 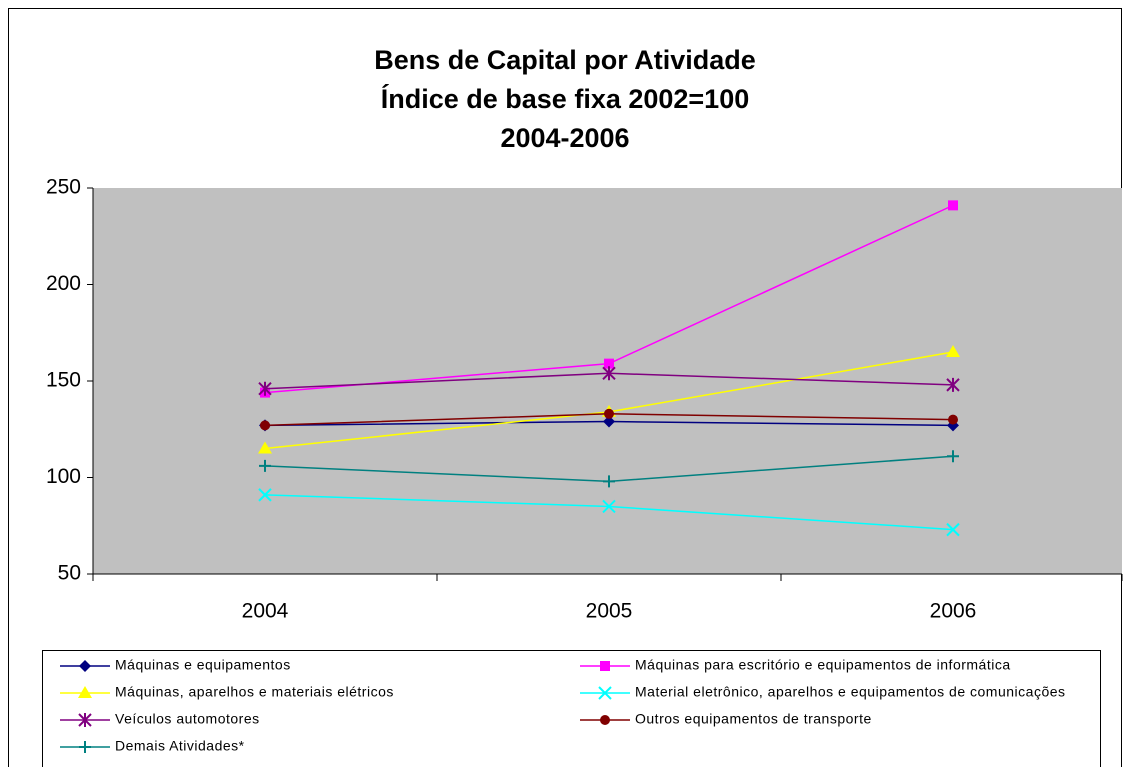 What do you see at coordinates (63, 283) in the screenshot?
I see `y-tick-label: 200` at bounding box center [63, 283].